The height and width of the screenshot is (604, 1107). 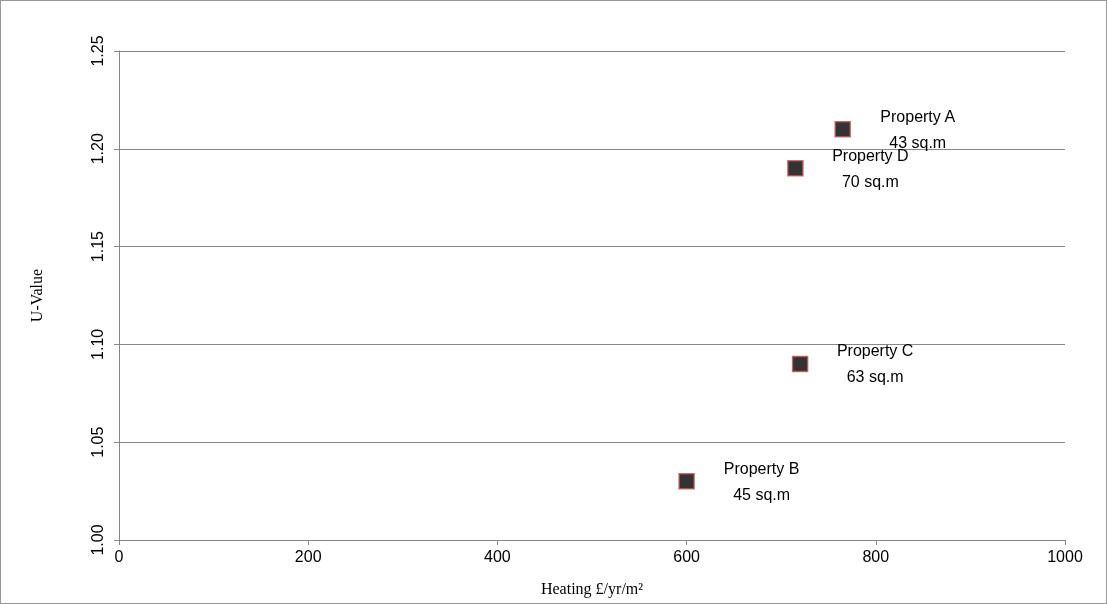 What do you see at coordinates (97, 149) in the screenshot?
I see `y-tick-label: 1.20` at bounding box center [97, 149].